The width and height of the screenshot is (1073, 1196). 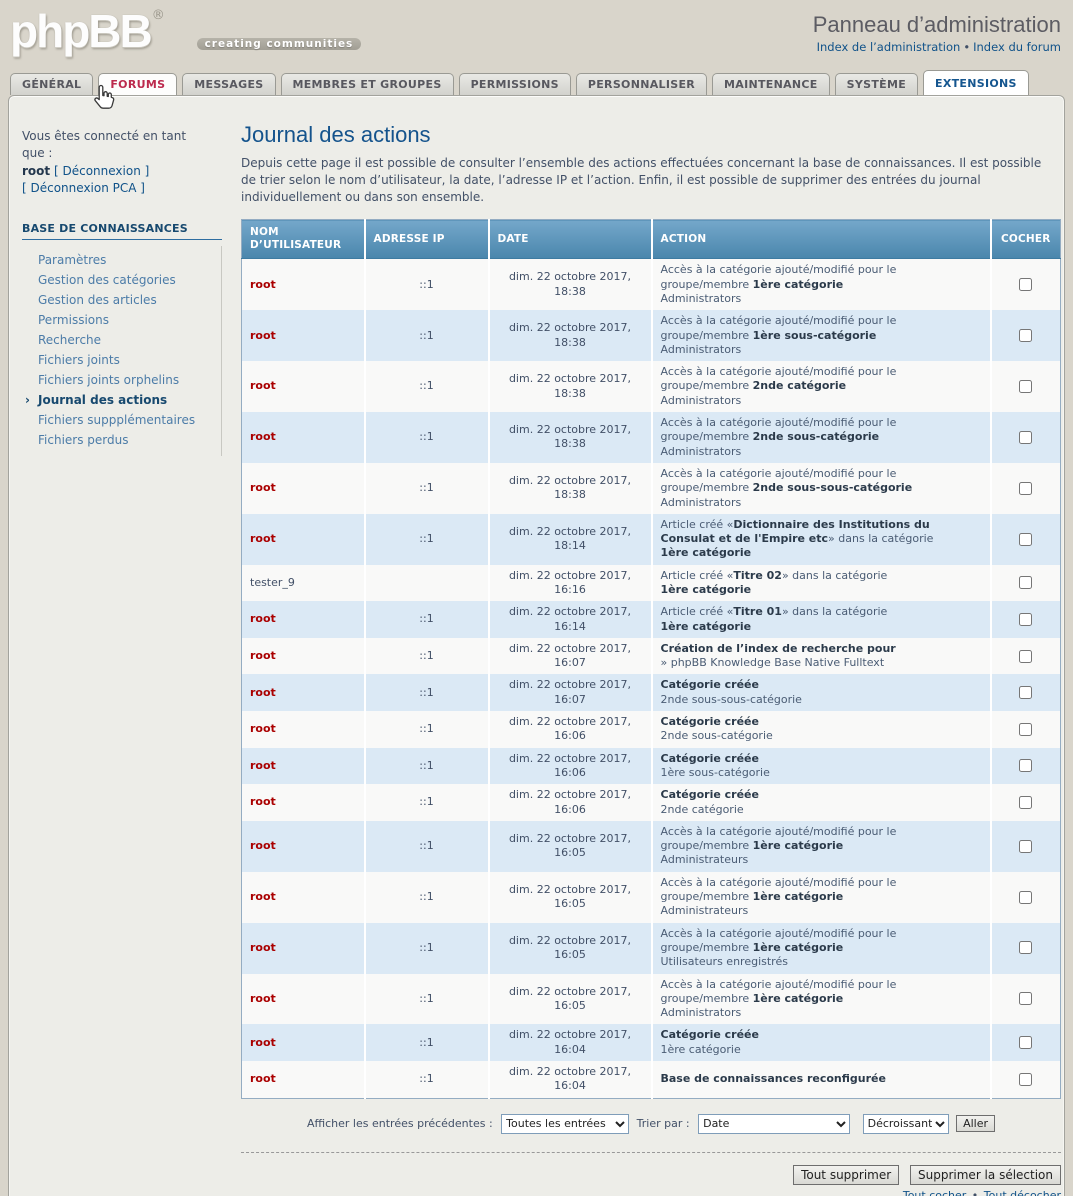 What do you see at coordinates (117, 419) in the screenshot?
I see `sidebar-item-fichiers-suppplementaires: › Fichiers suppplémentaires` at bounding box center [117, 419].